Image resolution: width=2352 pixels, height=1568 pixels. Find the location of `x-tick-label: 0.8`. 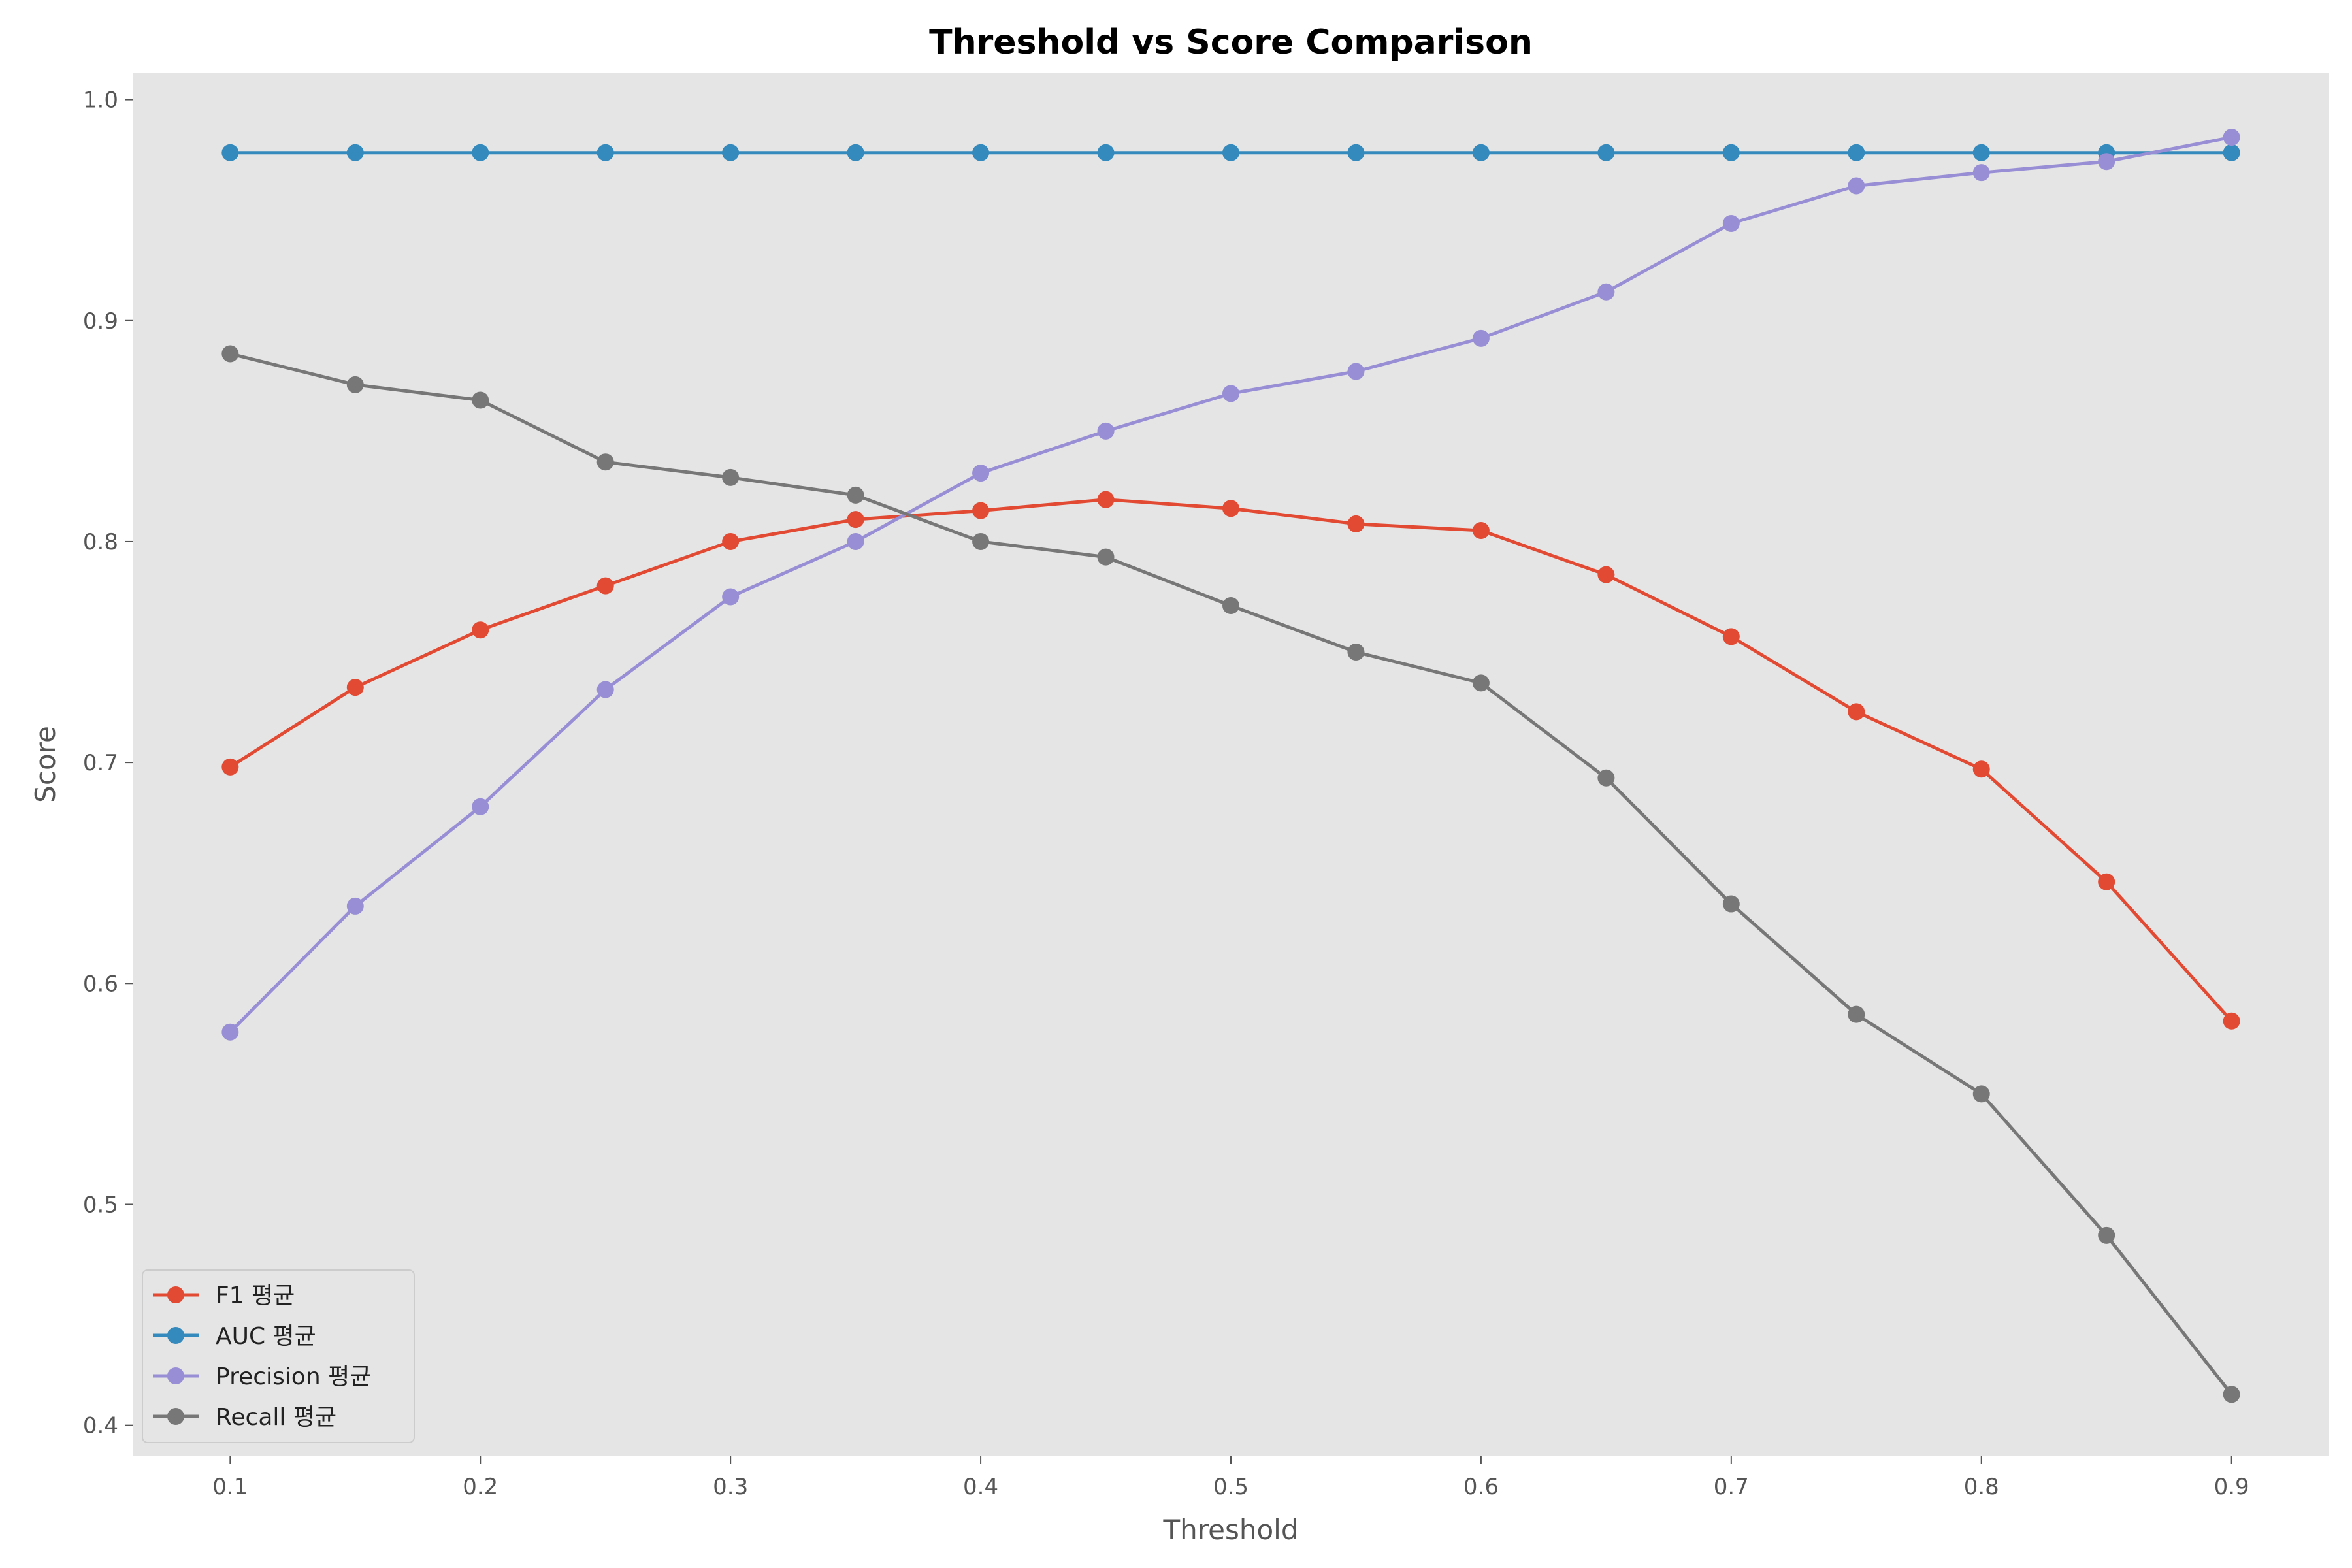

x-tick-label: 0.8 is located at coordinates (1981, 1487).